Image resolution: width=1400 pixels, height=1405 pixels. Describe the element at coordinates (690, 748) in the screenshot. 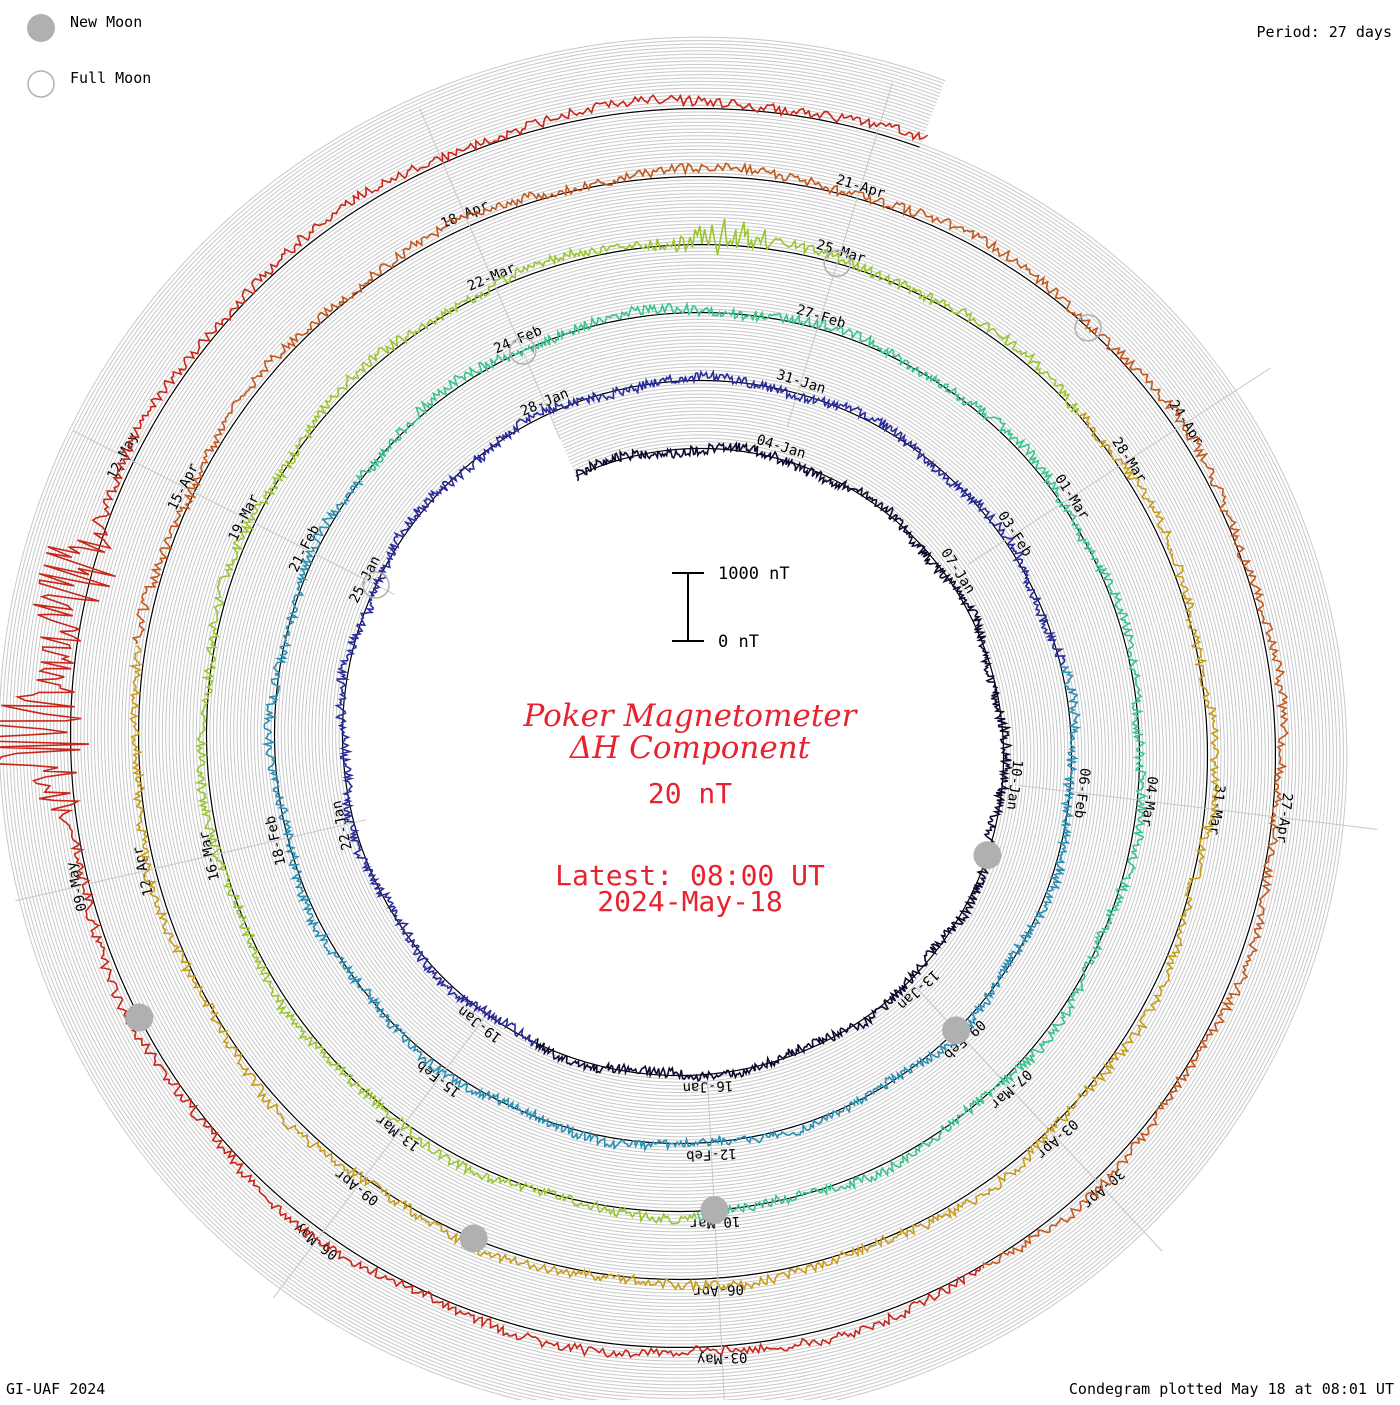

I see `chart-subtitle: ΔH Component` at that location.